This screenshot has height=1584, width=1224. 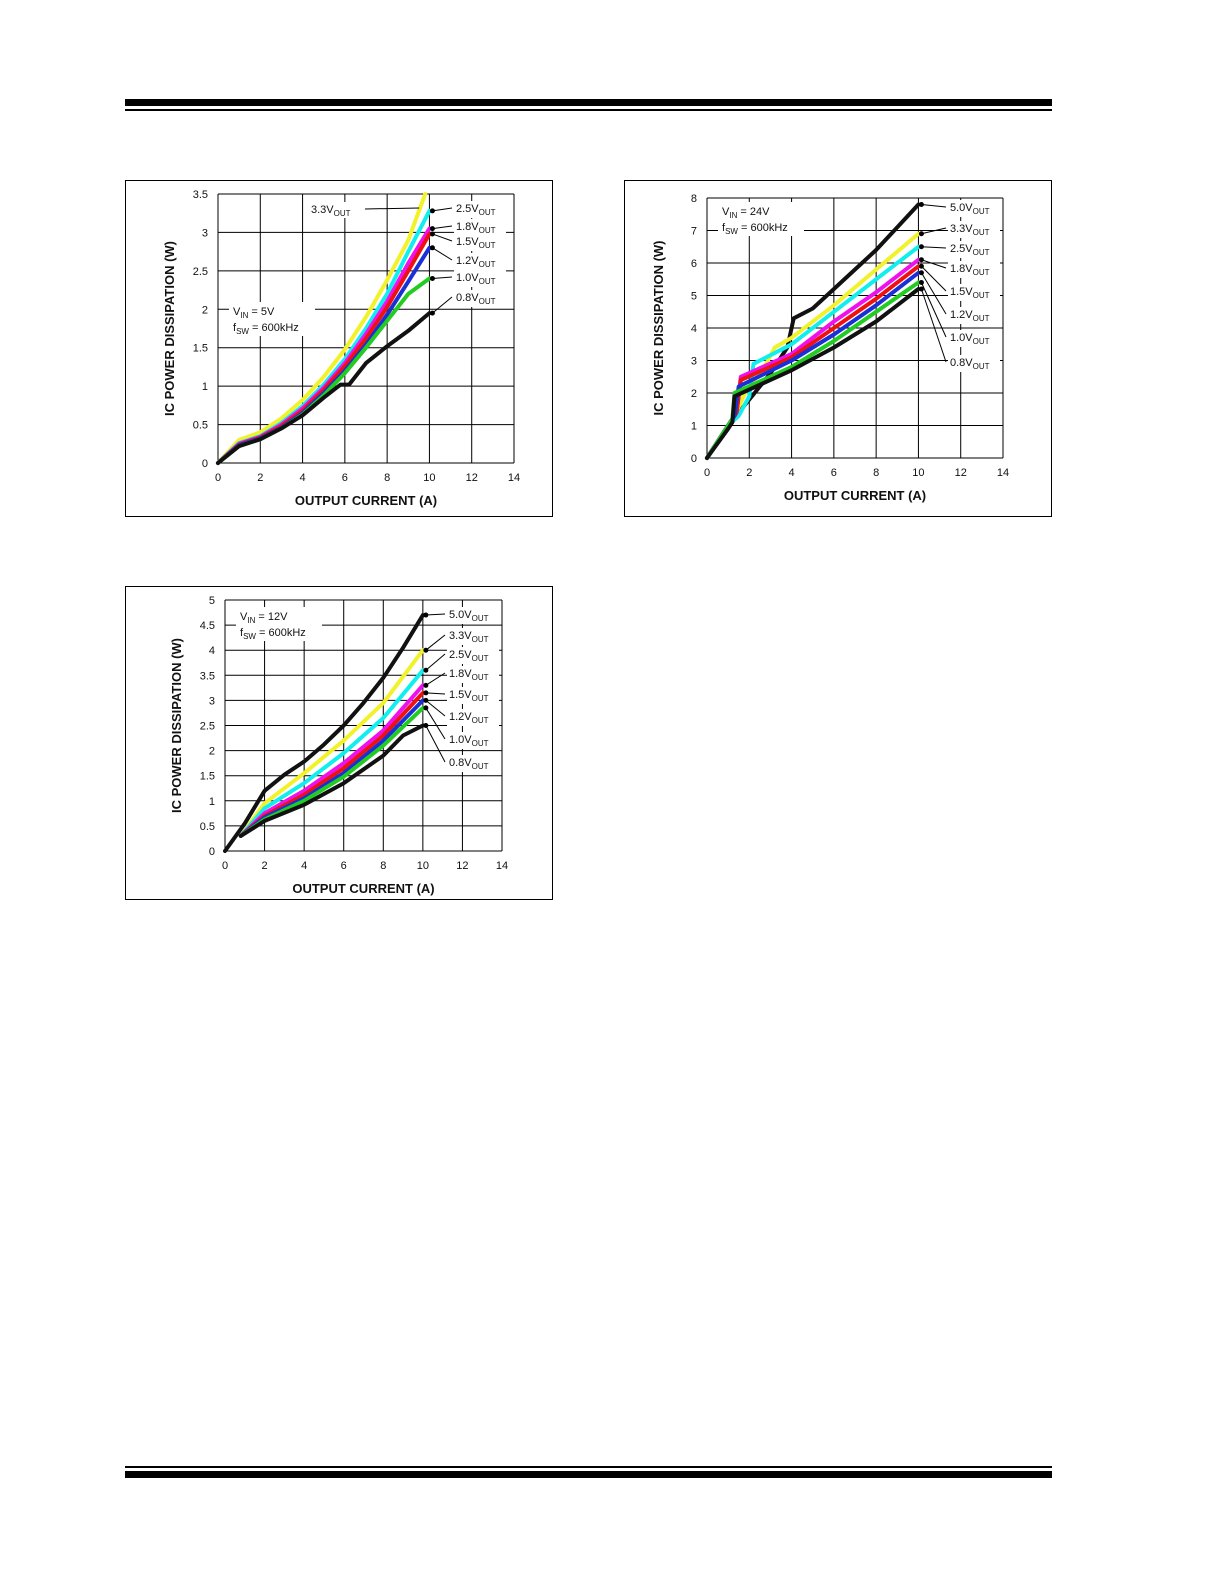 What do you see at coordinates (265, 866) in the screenshot?
I see `x-tick-label: 2` at bounding box center [265, 866].